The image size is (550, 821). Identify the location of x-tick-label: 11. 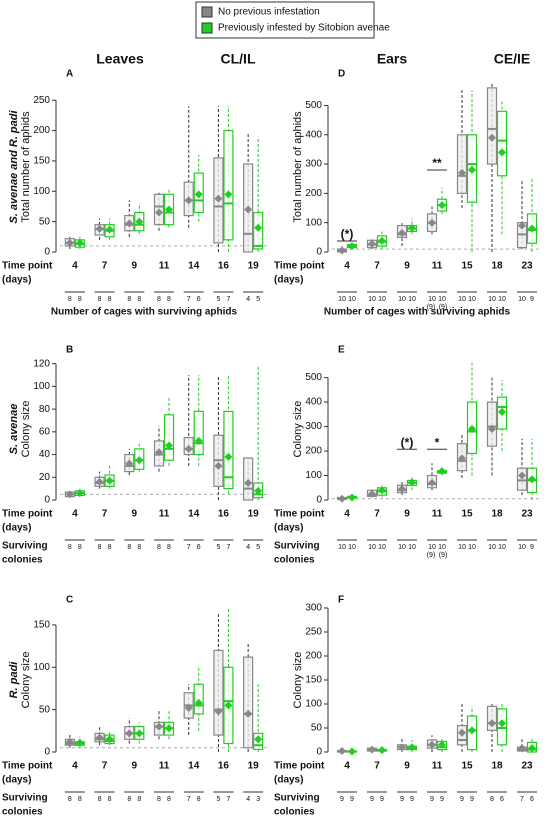
(437, 766).